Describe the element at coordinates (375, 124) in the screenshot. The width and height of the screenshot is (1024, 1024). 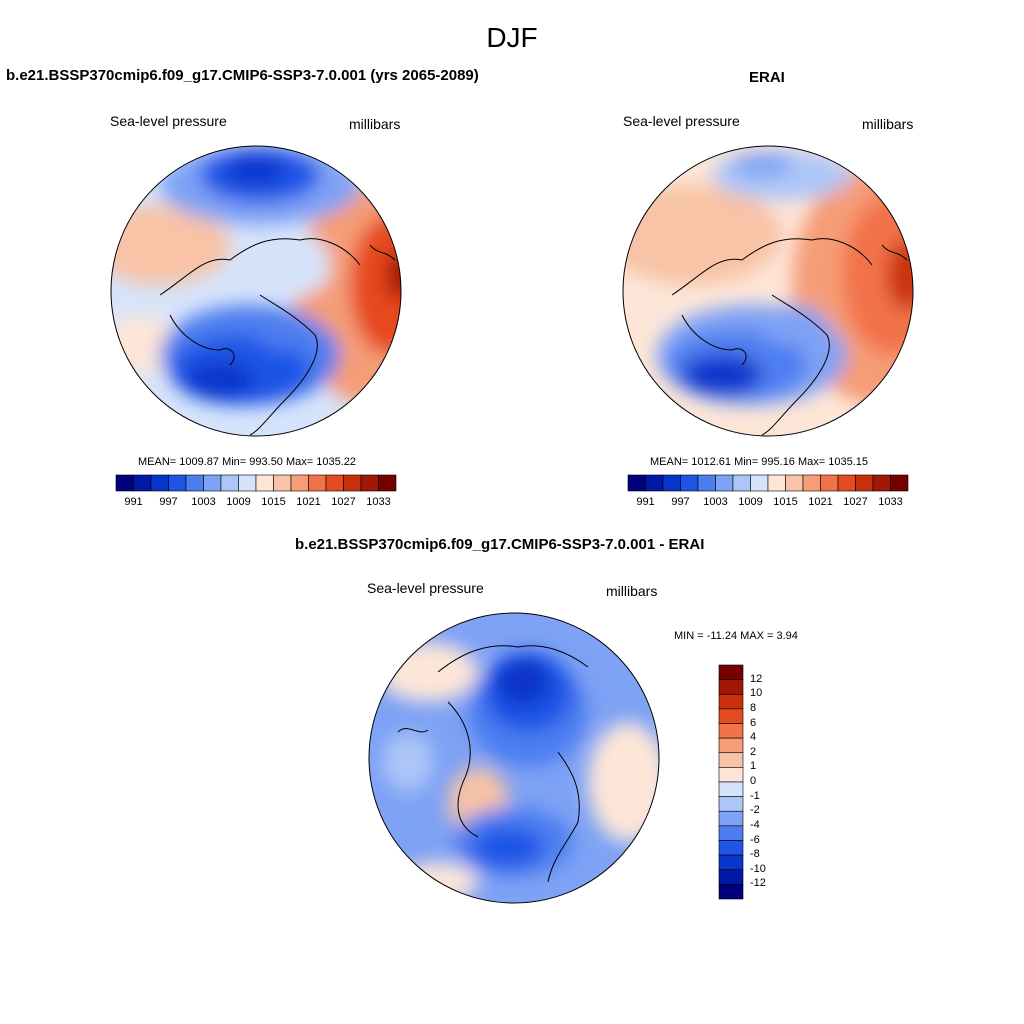
I see `panel1-units: millibars` at that location.